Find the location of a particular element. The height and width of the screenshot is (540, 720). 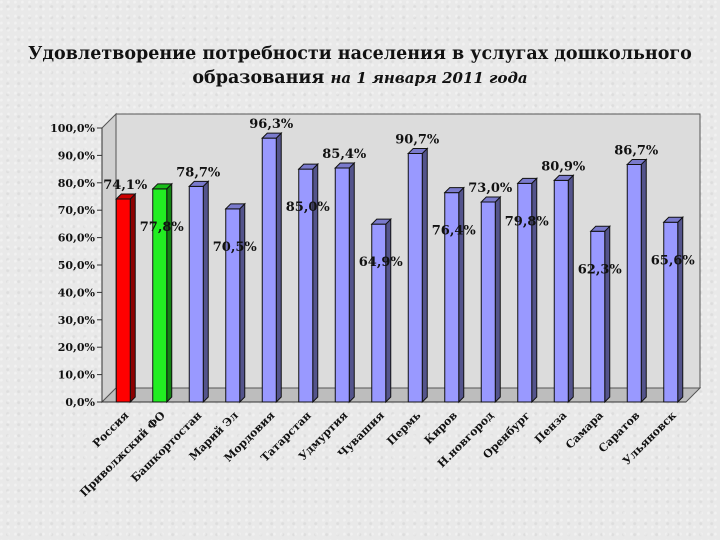

data-label: 73,0% is located at coordinates (490, 188).